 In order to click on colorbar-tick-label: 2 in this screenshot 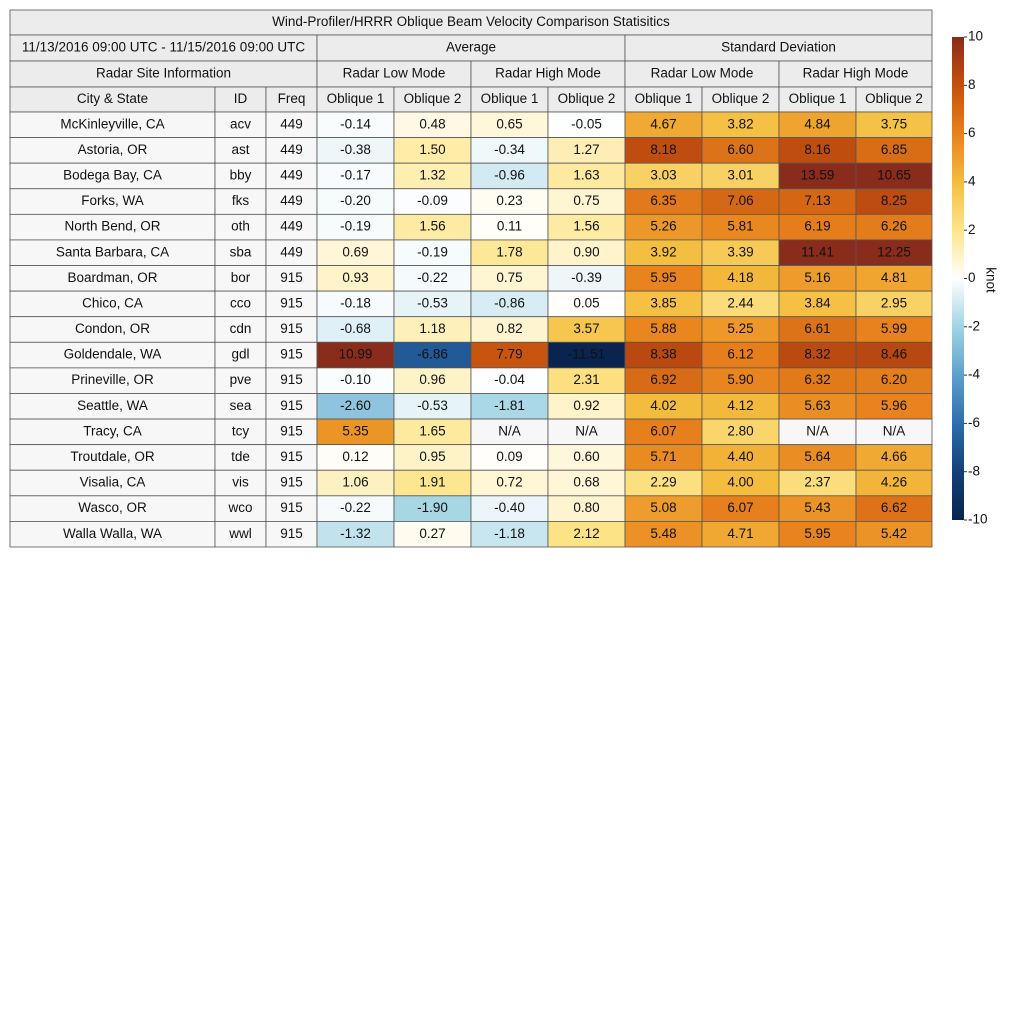, I will do `click(972, 229)`.